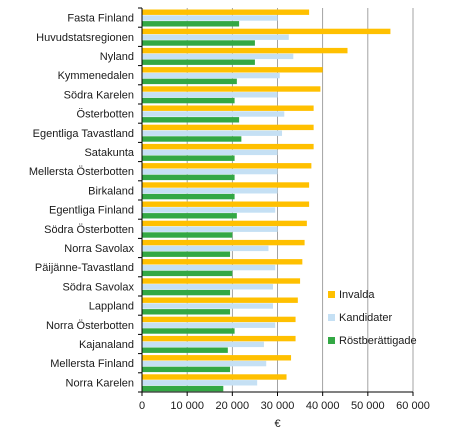  Describe the element at coordinates (90, 326) in the screenshot. I see `category-label: Norra Österbotten` at that location.